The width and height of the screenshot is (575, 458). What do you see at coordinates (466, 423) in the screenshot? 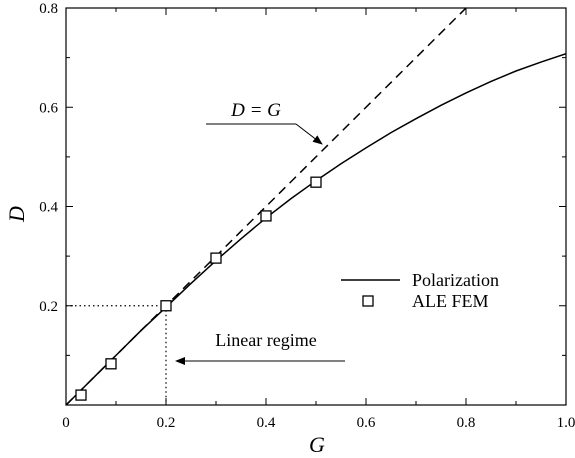
I see `x-tick-label: 0.8` at bounding box center [466, 423].